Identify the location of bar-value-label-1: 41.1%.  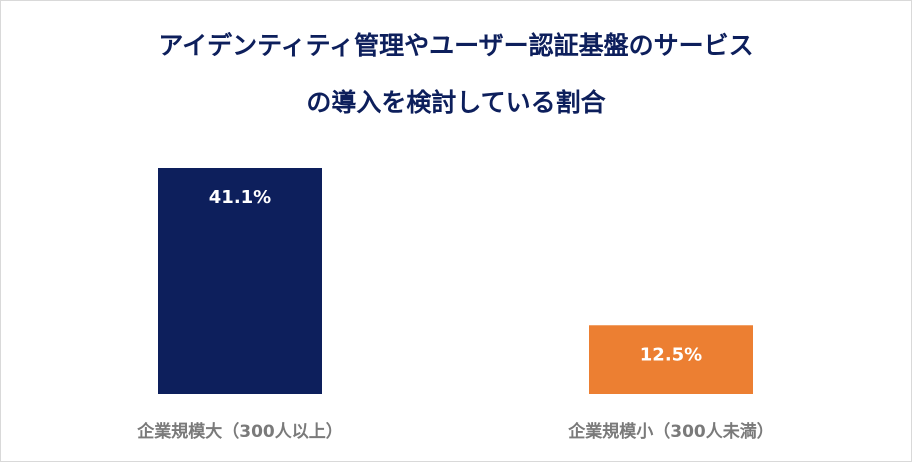
(240, 197).